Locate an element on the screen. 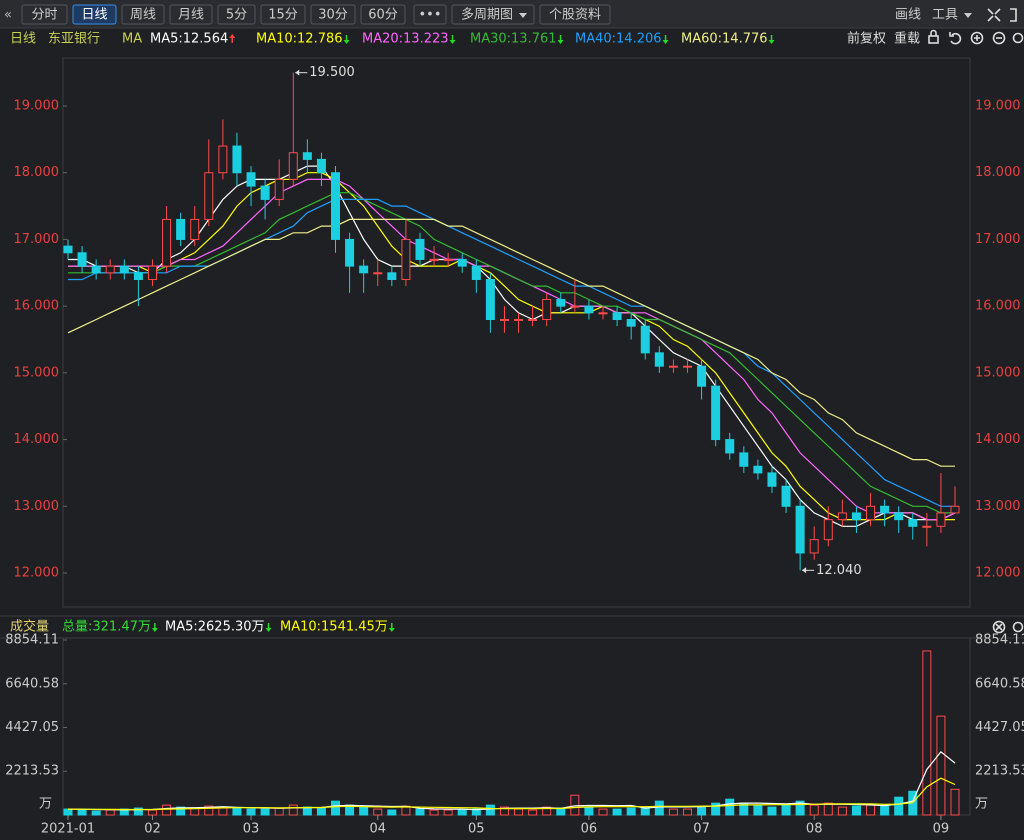 This screenshot has height=840, width=1024. annotation-label: 19.500 is located at coordinates (332, 72).